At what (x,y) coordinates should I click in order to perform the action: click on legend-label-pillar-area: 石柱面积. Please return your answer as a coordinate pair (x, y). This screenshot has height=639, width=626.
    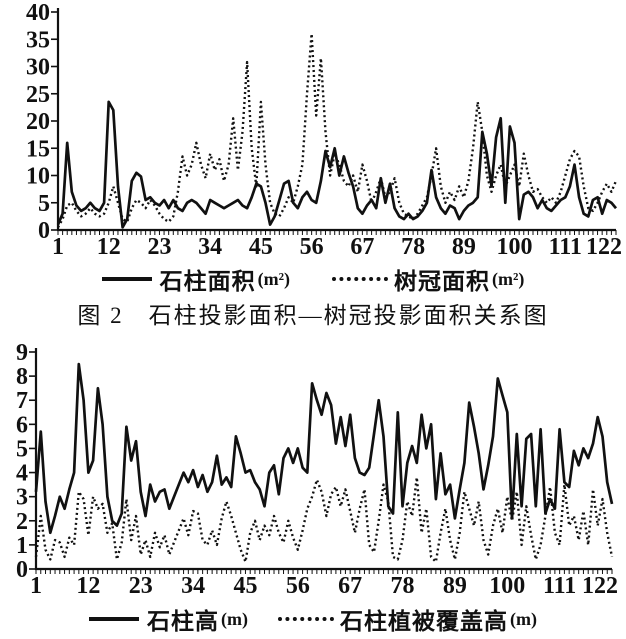
    Looking at the image, I should click on (207, 281).